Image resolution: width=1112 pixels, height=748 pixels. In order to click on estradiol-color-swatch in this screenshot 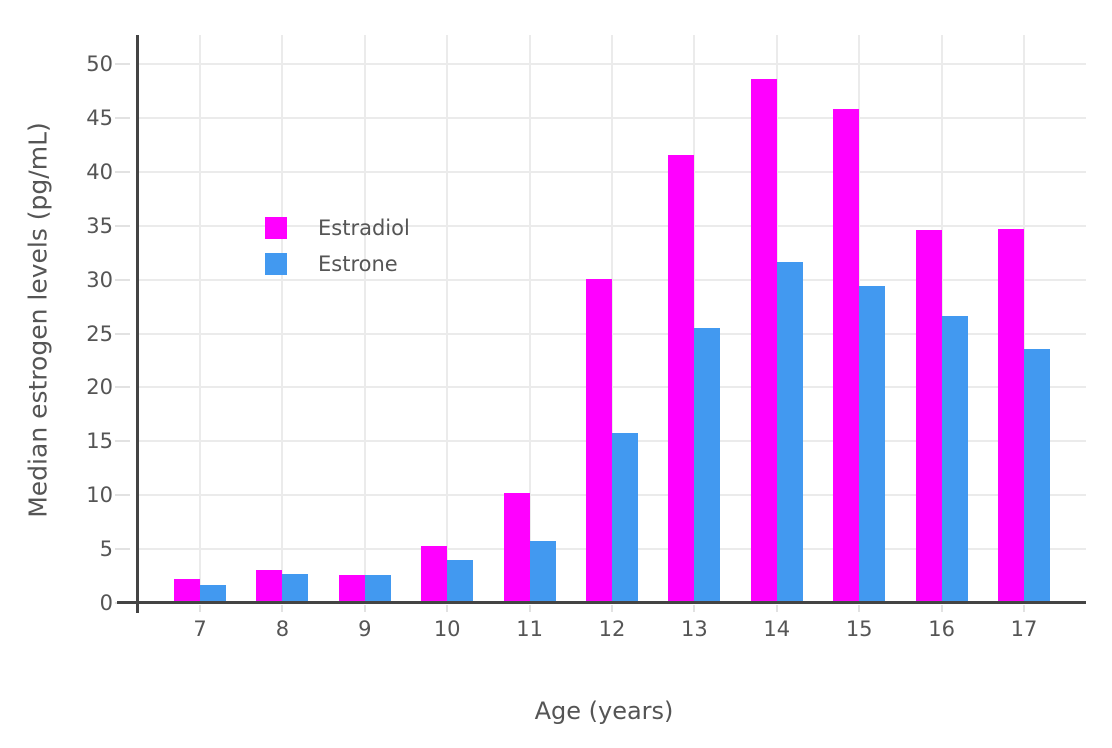, I will do `click(276, 228)`.